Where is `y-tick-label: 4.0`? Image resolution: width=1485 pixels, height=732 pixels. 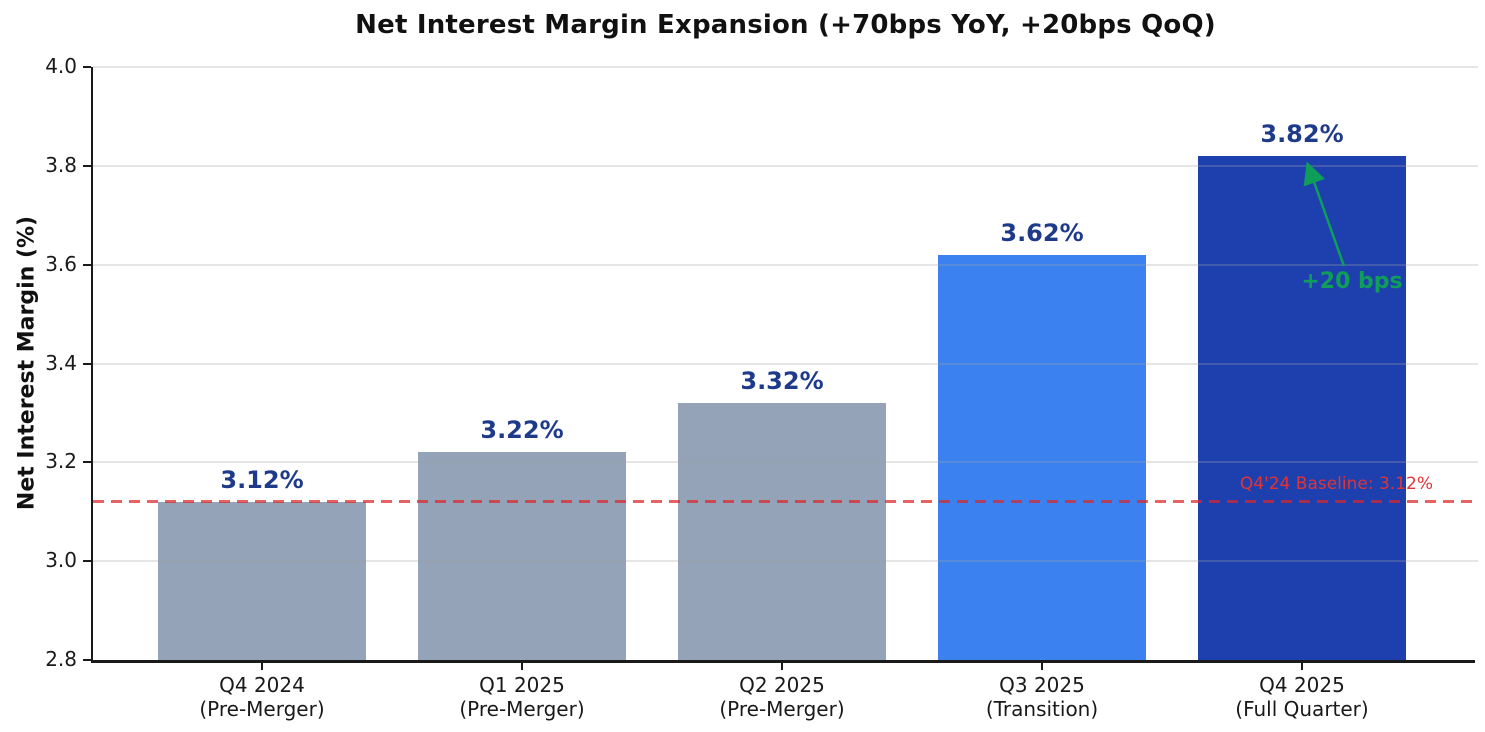
y-tick-label: 4.0 is located at coordinates (61, 66).